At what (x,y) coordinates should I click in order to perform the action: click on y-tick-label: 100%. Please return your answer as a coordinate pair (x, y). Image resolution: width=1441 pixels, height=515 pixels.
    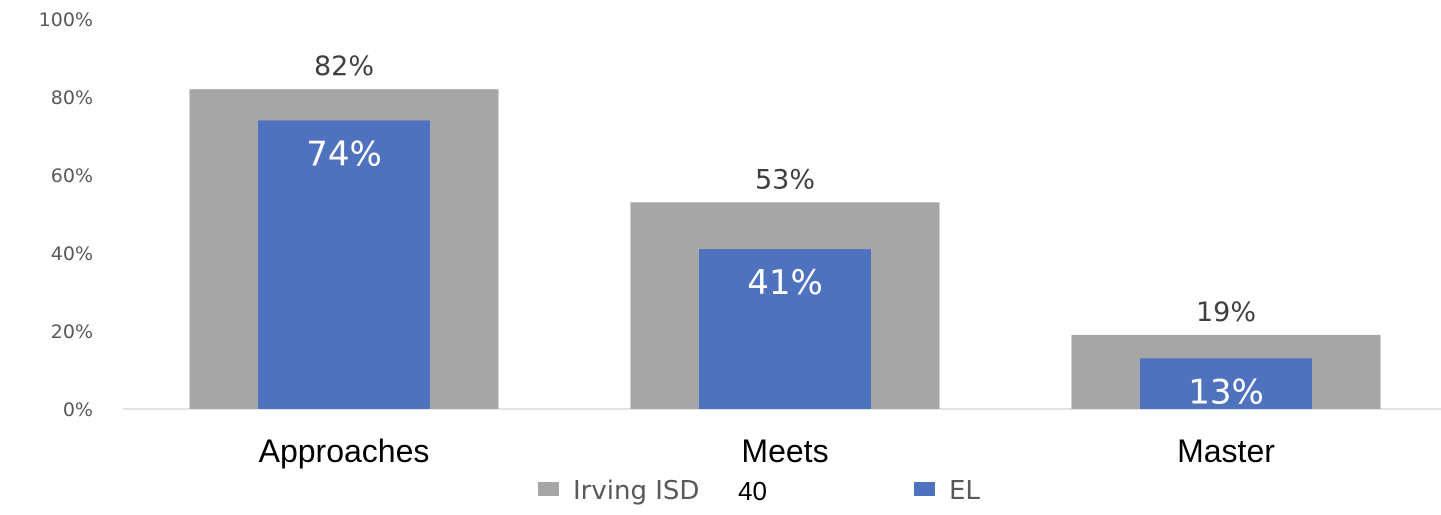
    Looking at the image, I should click on (66, 20).